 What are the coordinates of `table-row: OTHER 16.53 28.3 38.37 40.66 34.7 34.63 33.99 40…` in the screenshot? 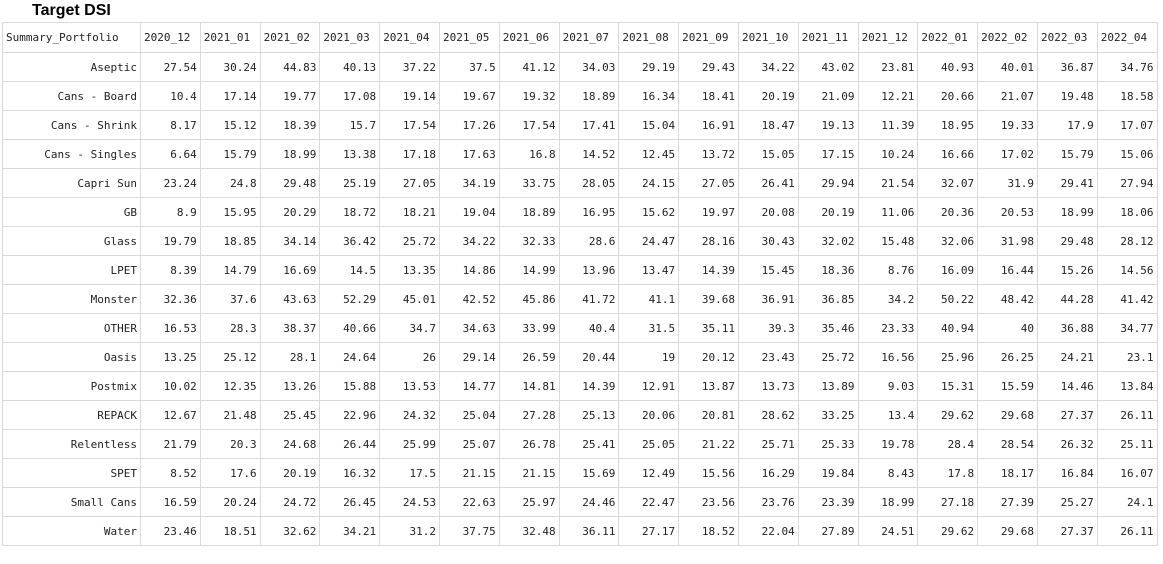 It's located at (580, 328).